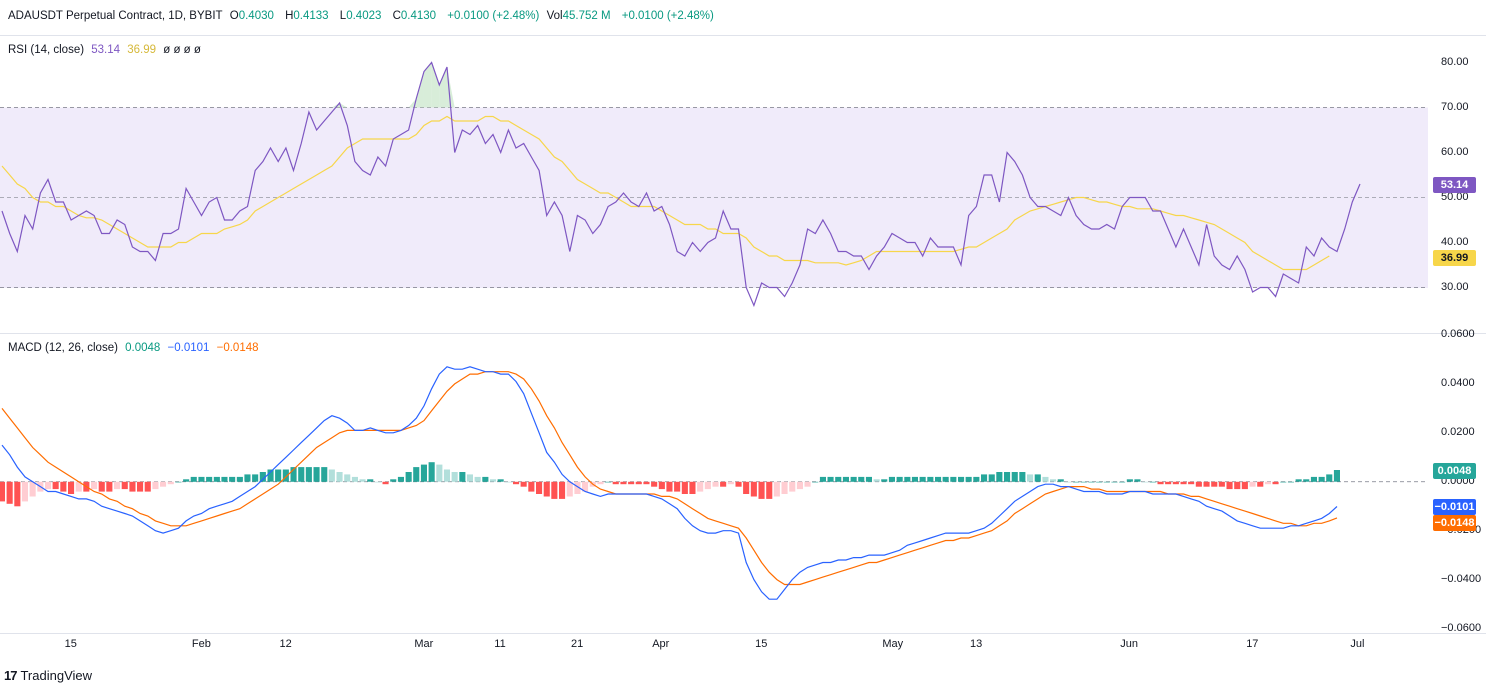 This screenshot has height=689, width=1486. Describe the element at coordinates (115, 16) in the screenshot. I see `symbol-title: ADAUSDT Perpetual Contract, 1D, BYBIT` at that location.